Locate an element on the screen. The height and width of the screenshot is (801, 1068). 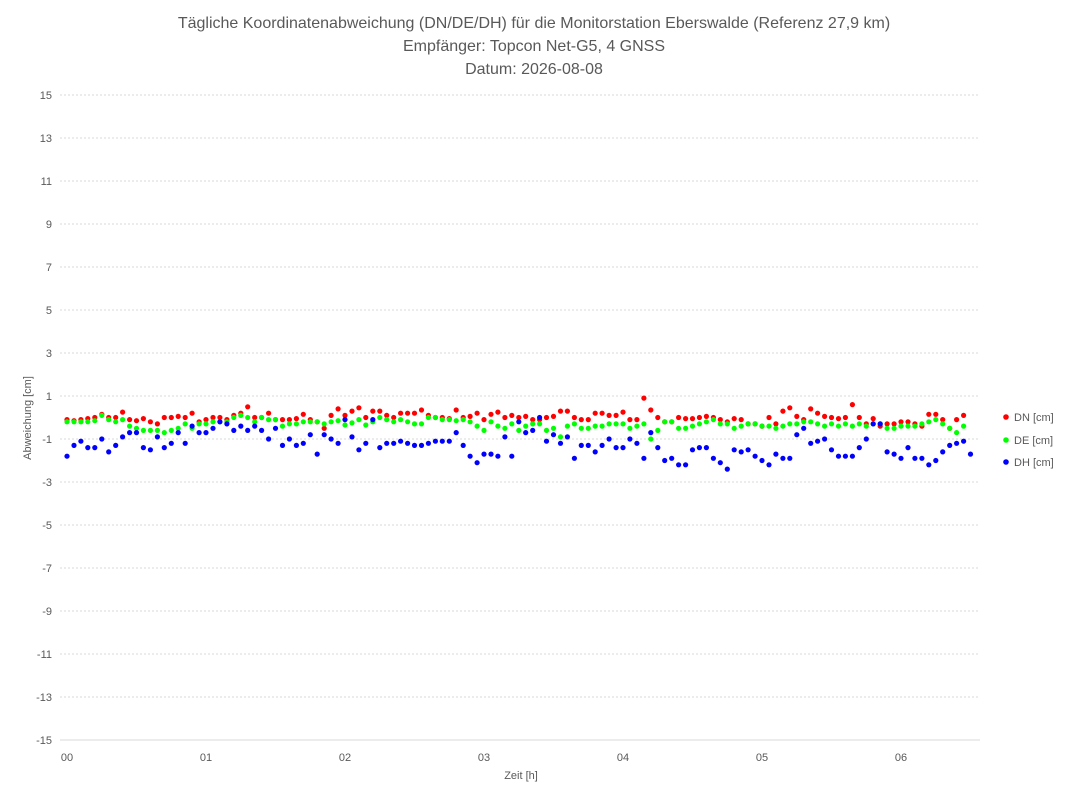
x-tick-label: 06 is located at coordinates (901, 758).